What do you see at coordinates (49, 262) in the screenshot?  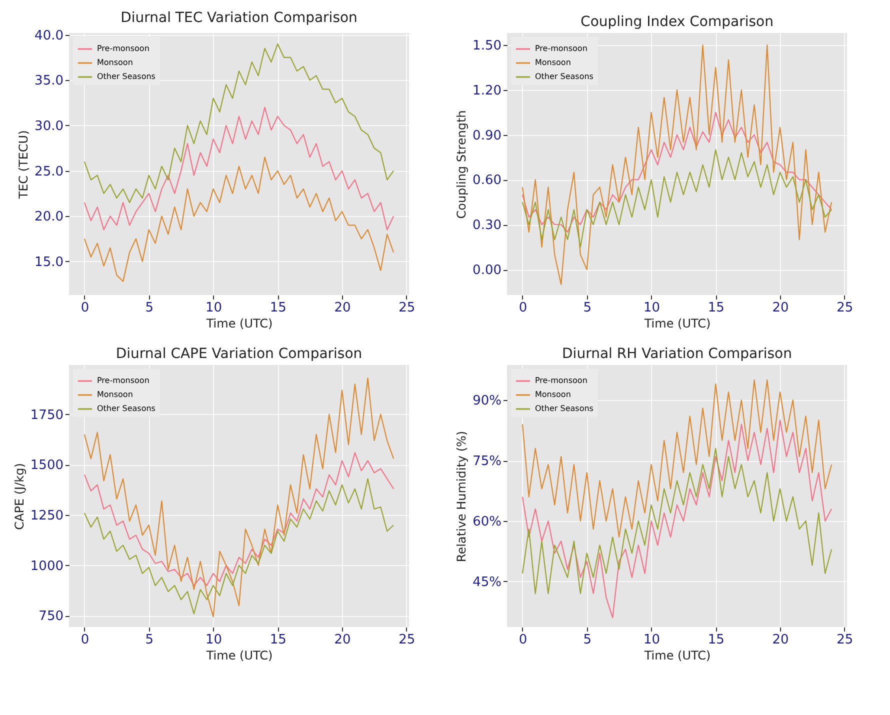 I see `y-tick-label: 15.0` at bounding box center [49, 262].